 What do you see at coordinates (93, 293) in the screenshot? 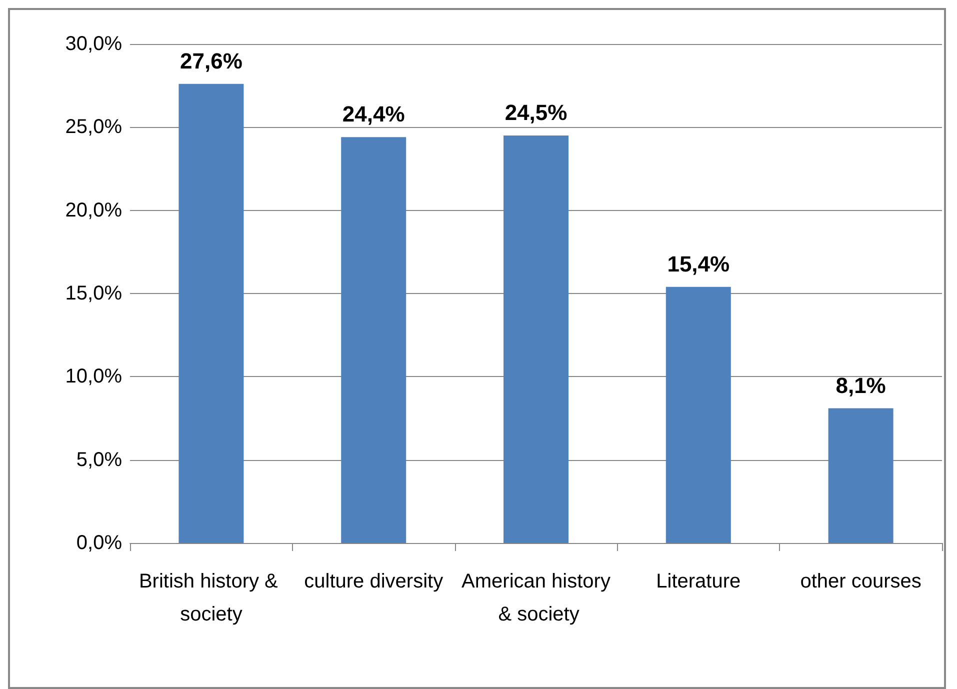
I see `y-tick-label: 15,0%` at bounding box center [93, 293].